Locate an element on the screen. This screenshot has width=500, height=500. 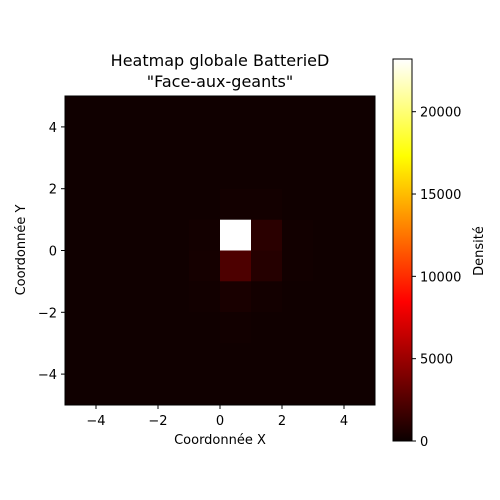
colorbar-tick-label: 20000 is located at coordinates (440, 113).